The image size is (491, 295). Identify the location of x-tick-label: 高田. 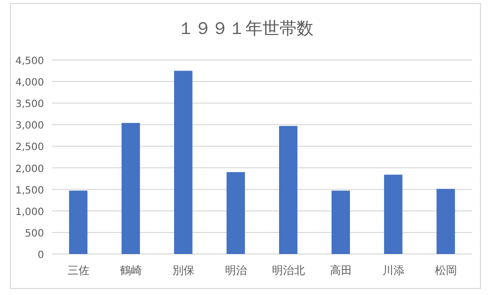
(341, 270).